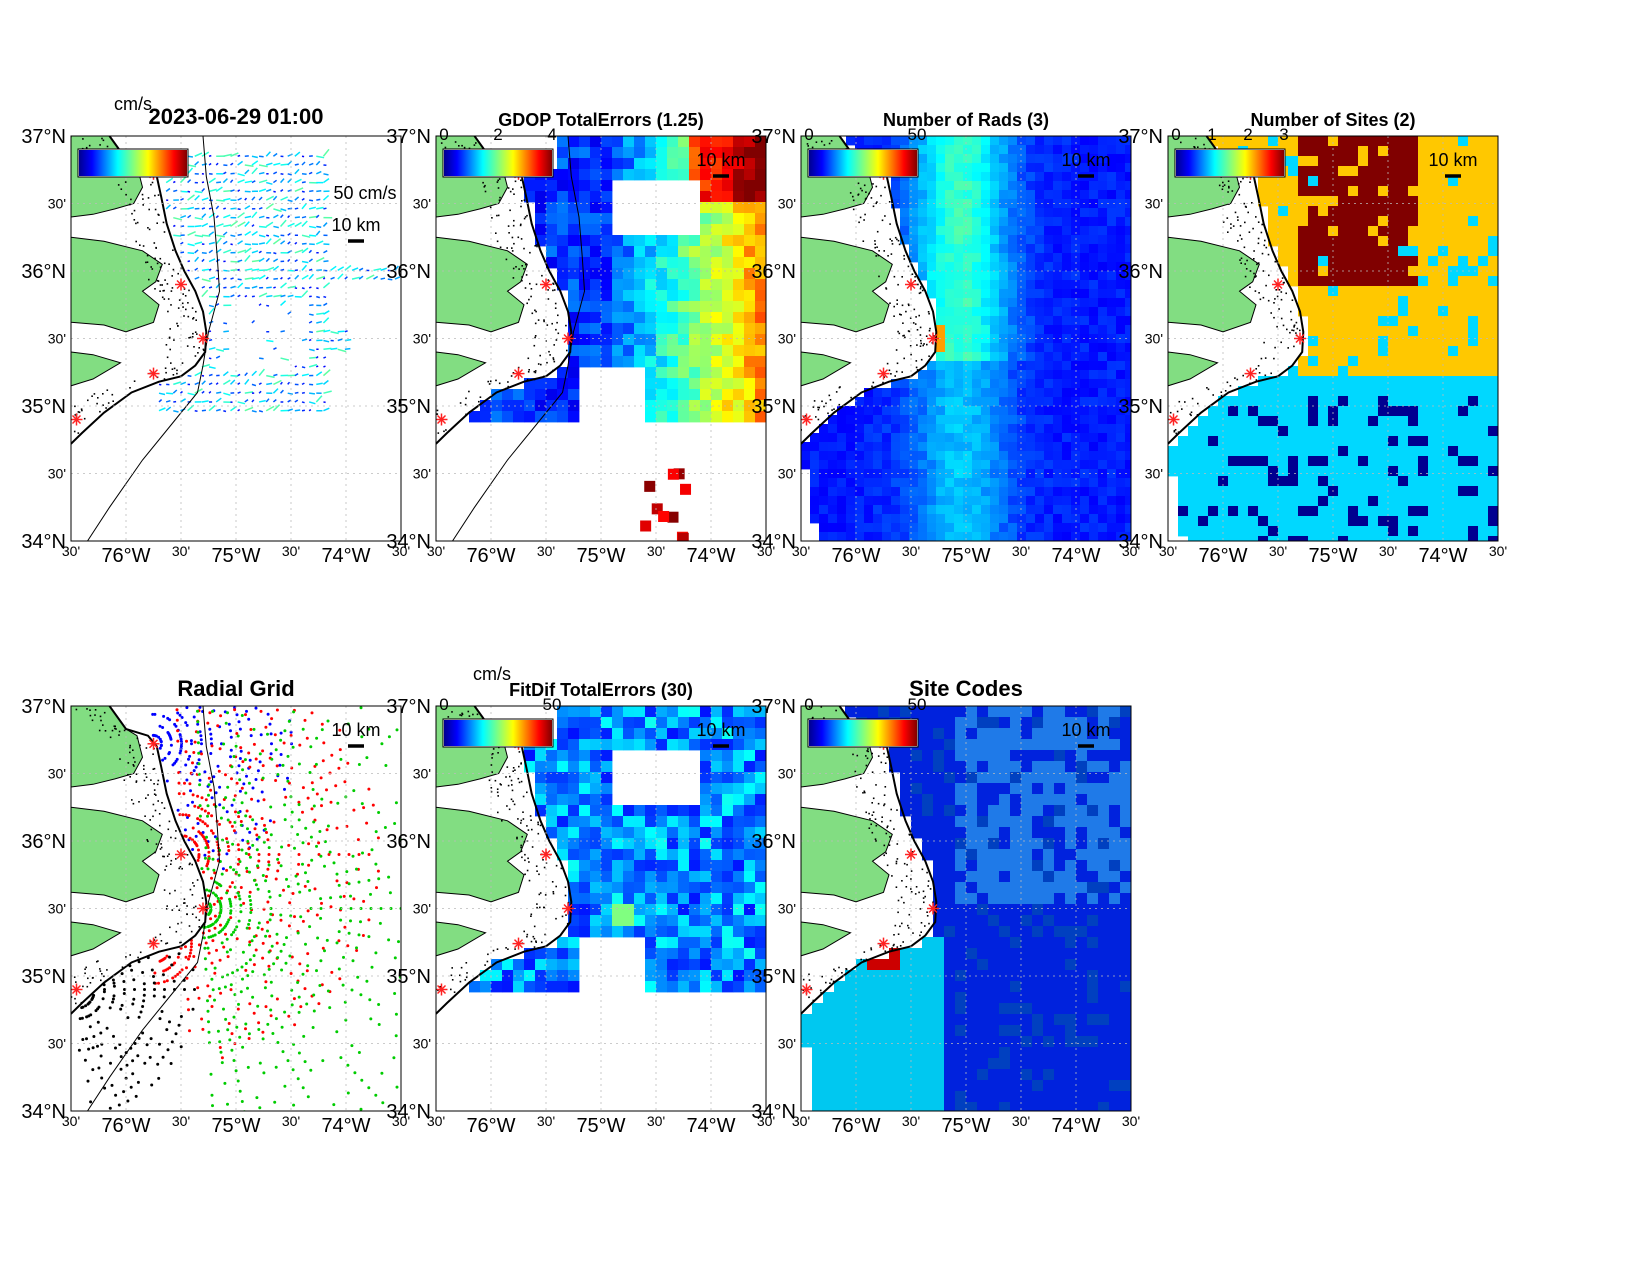 Image resolution: width=1650 pixels, height=1275 pixels. Describe the element at coordinates (773, 542) in the screenshot. I see `lat-tick-label: 34°N` at that location.